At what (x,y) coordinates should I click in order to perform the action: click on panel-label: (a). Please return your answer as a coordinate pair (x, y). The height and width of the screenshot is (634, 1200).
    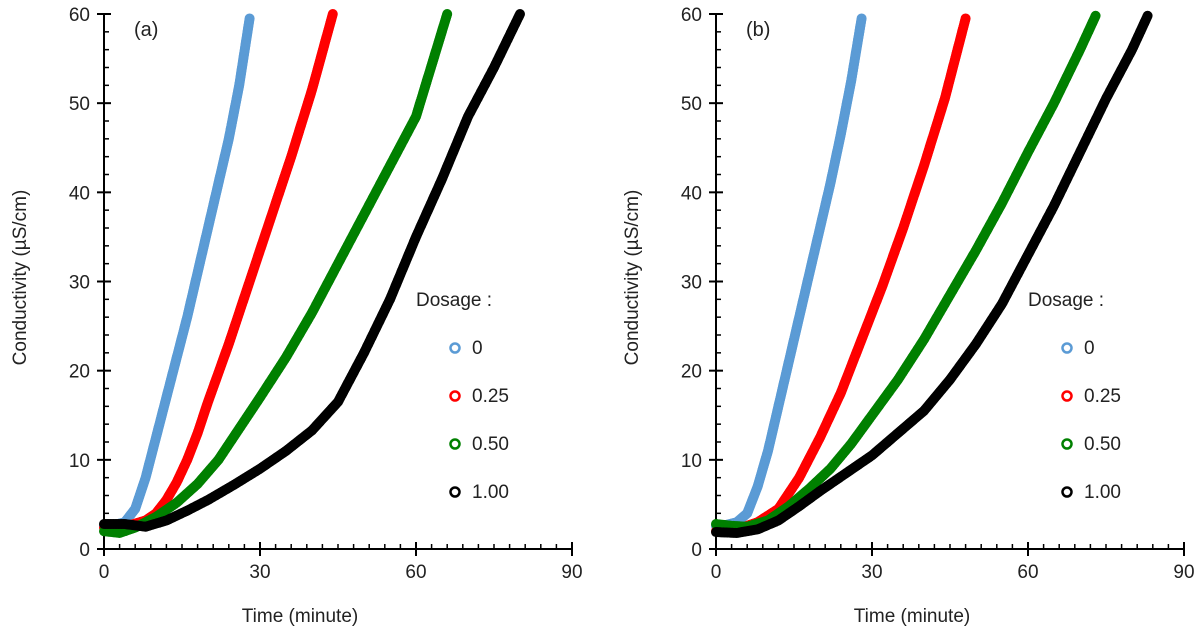
    Looking at the image, I should click on (146, 30).